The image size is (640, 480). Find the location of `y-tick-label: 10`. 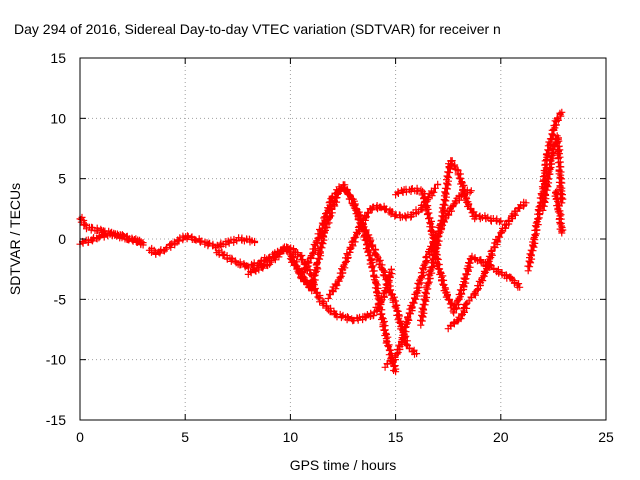

y-tick-label: 10 is located at coordinates (58, 118).